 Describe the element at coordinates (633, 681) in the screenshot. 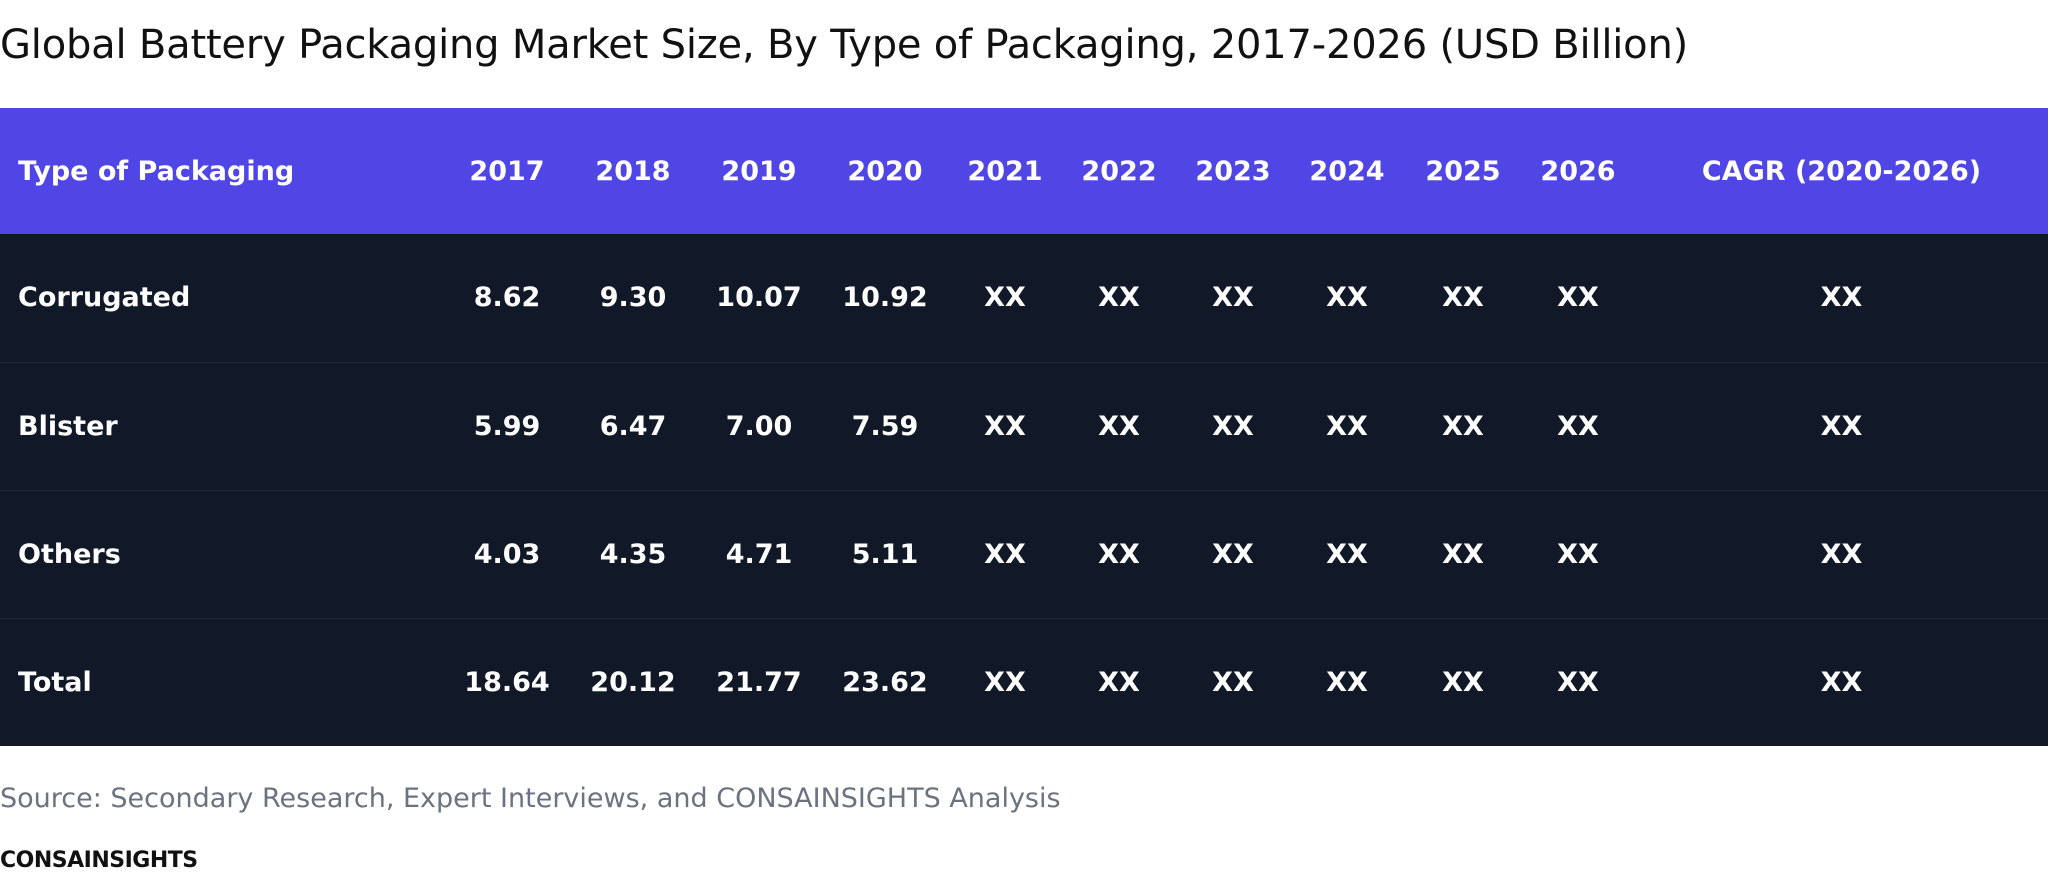

I see `table-cell: 20.12` at that location.